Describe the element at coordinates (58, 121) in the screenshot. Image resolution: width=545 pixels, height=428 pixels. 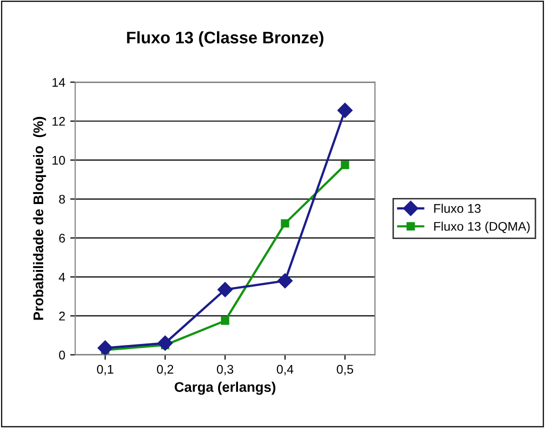
I see `y-tick-label: 12` at that location.